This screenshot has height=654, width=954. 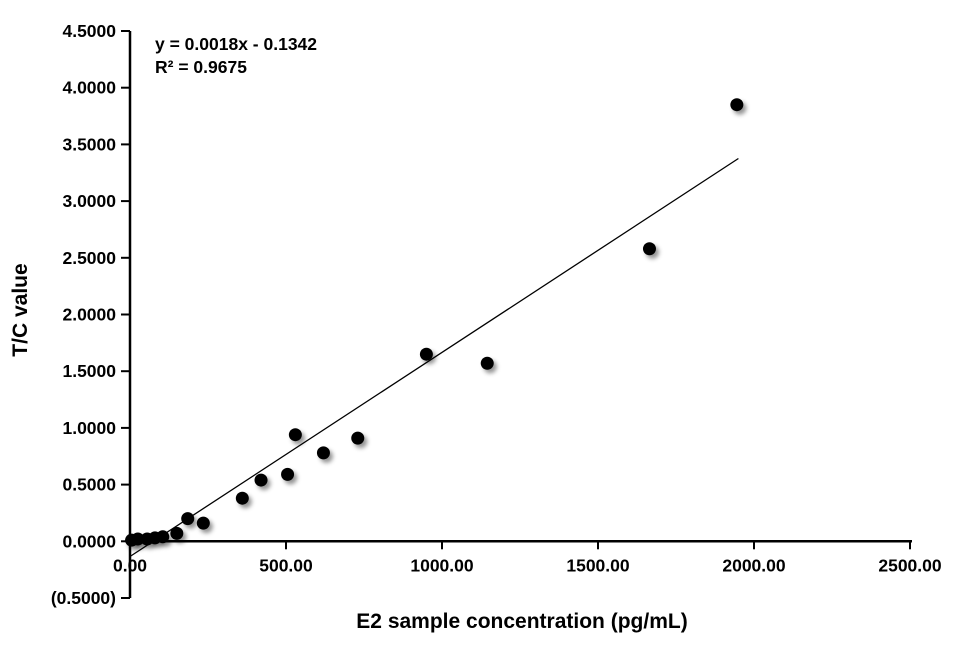 What do you see at coordinates (20, 309) in the screenshot?
I see `y-axis-title: T/C value` at bounding box center [20, 309].